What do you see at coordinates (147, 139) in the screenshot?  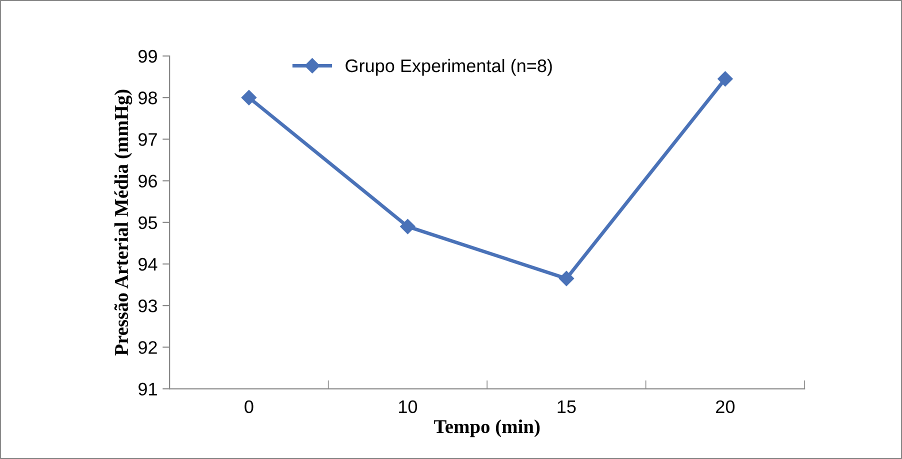 I see `y-tick-label: 97` at bounding box center [147, 139].